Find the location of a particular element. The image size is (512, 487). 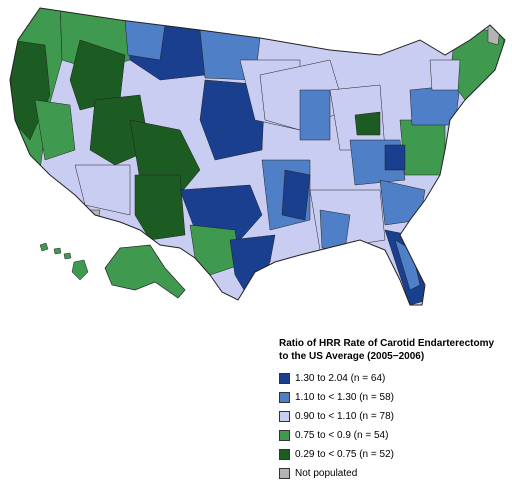

legend-label: 0.29 to < 0.75 (n = 52) is located at coordinates (344, 454).